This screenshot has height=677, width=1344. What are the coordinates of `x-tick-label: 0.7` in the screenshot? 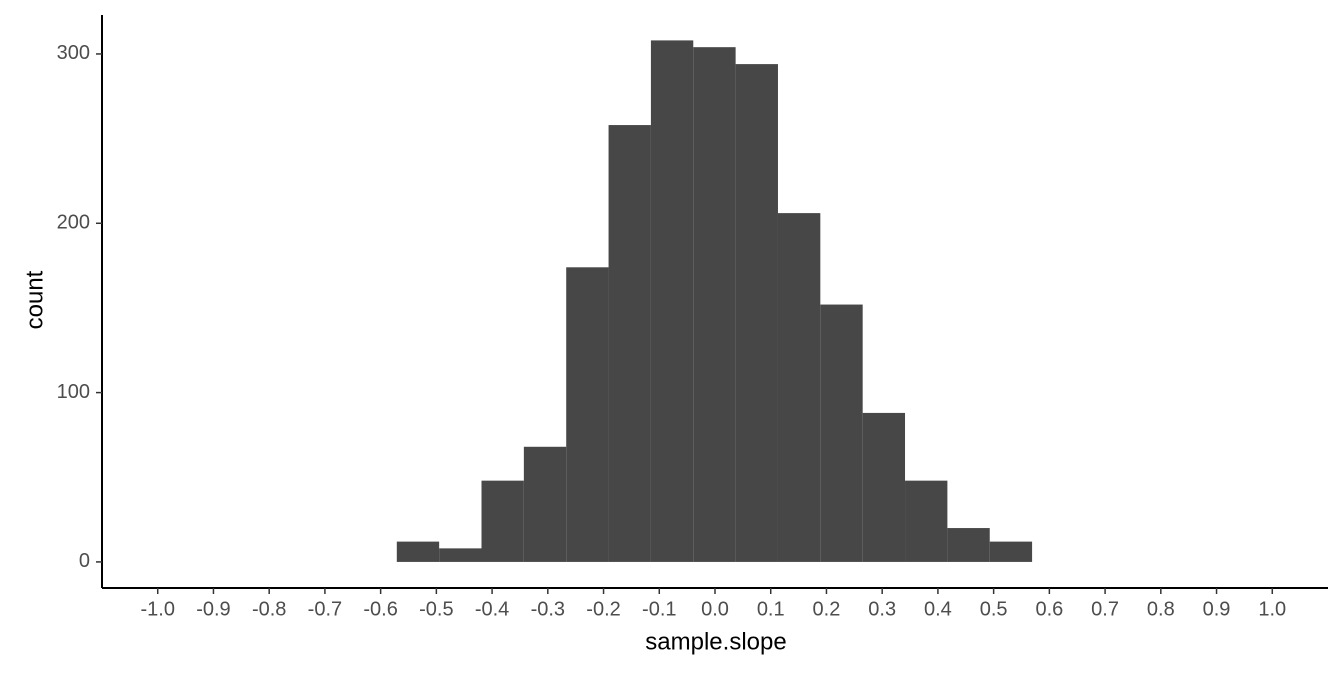 It's located at (1105, 609).